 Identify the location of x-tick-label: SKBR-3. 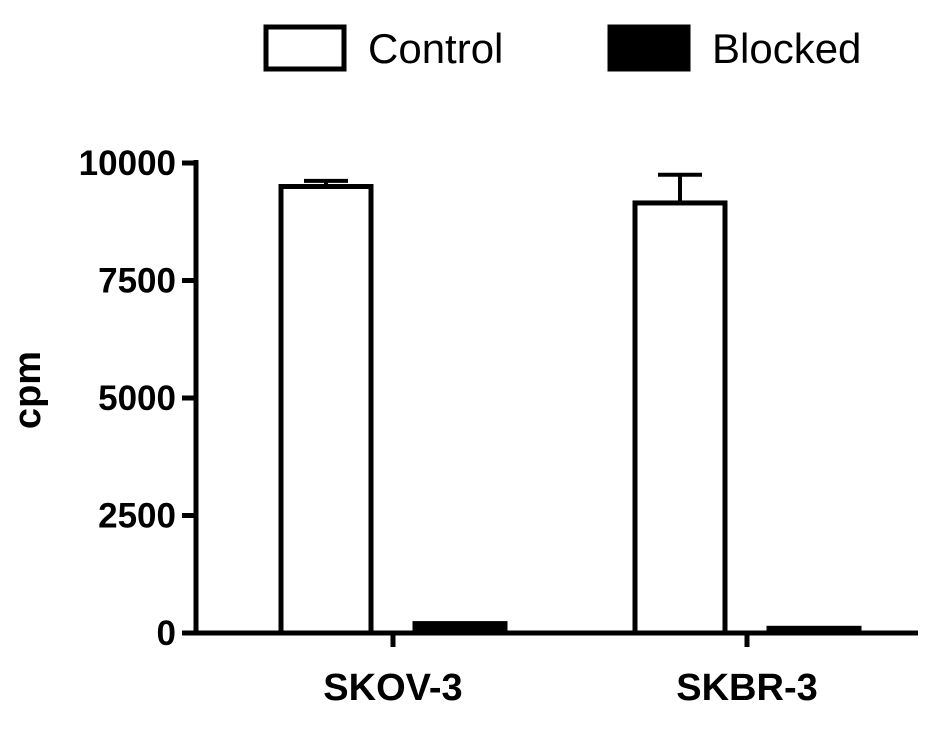
(746, 688).